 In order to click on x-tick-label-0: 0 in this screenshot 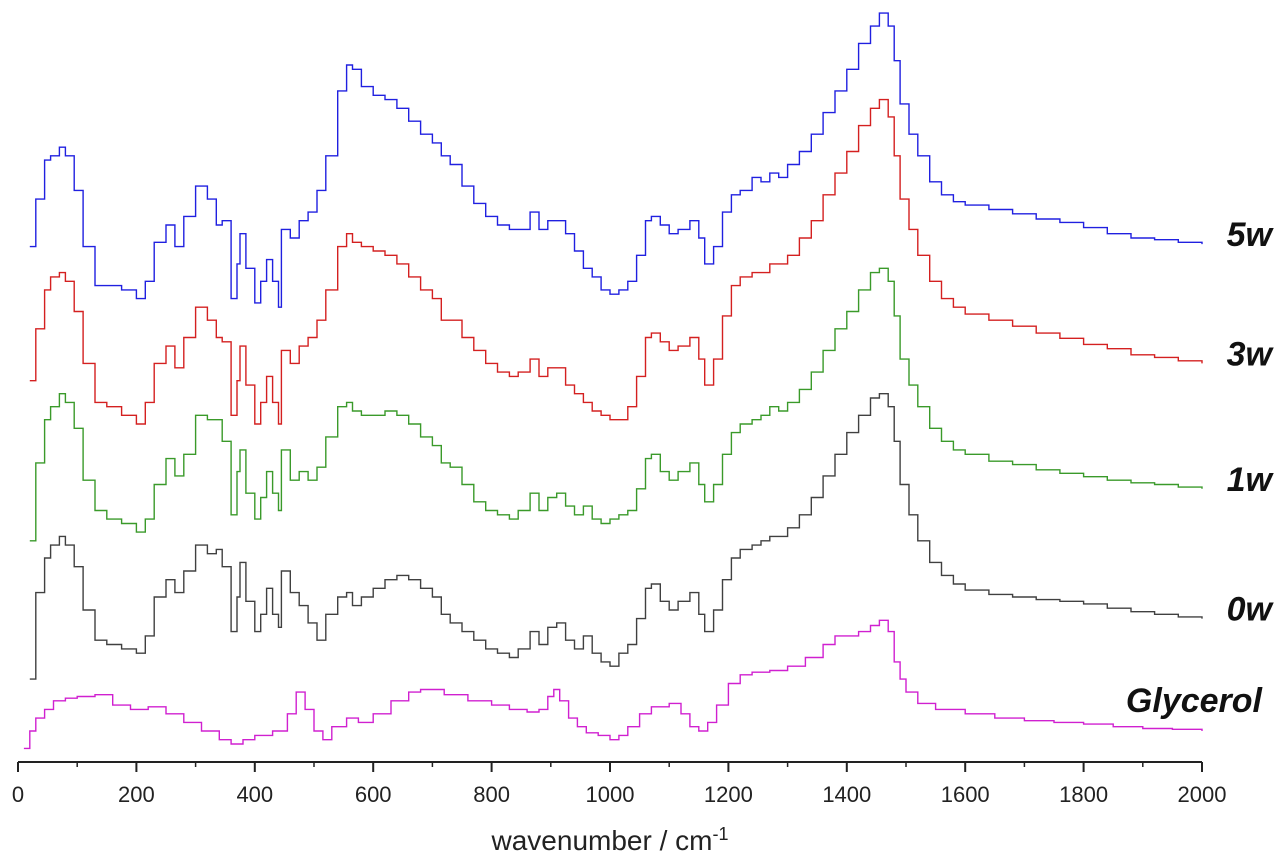, I will do `click(18, 794)`.